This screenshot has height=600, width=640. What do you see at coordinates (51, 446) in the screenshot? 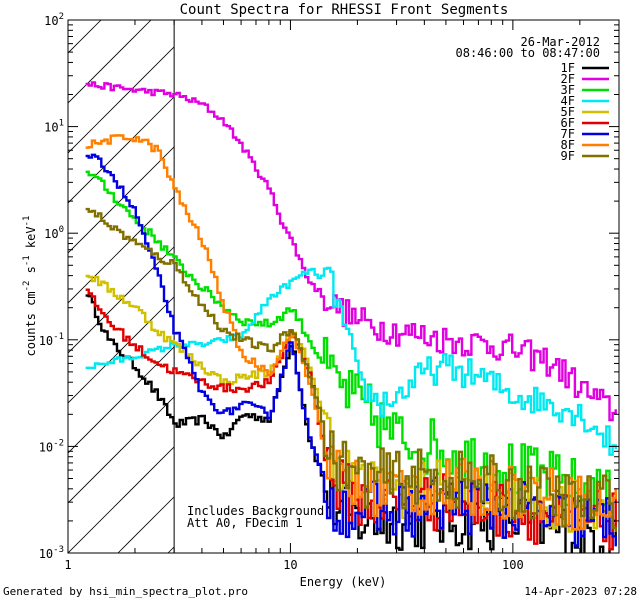
I see `y-tick-label: 10⁻²` at bounding box center [51, 446].